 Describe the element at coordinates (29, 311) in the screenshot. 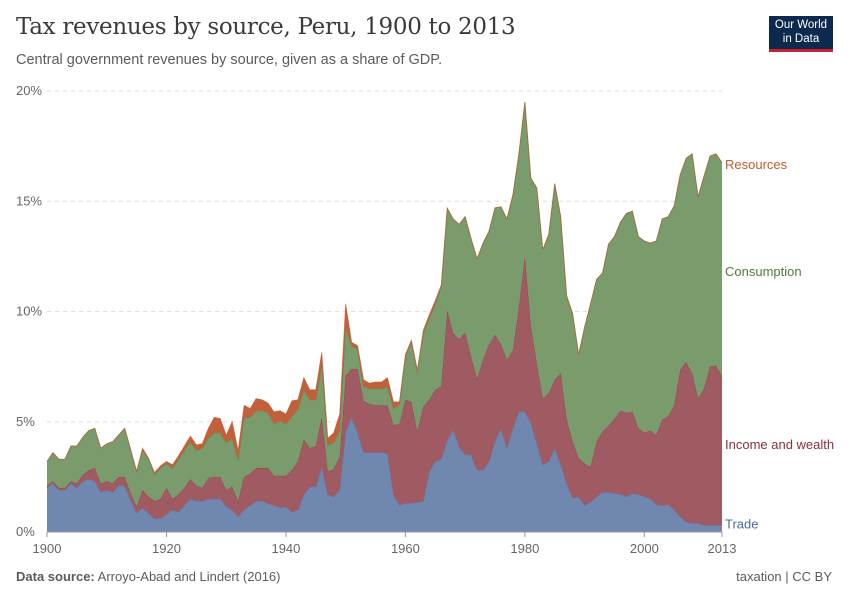

I see `y-tick-label: 10%` at that location.